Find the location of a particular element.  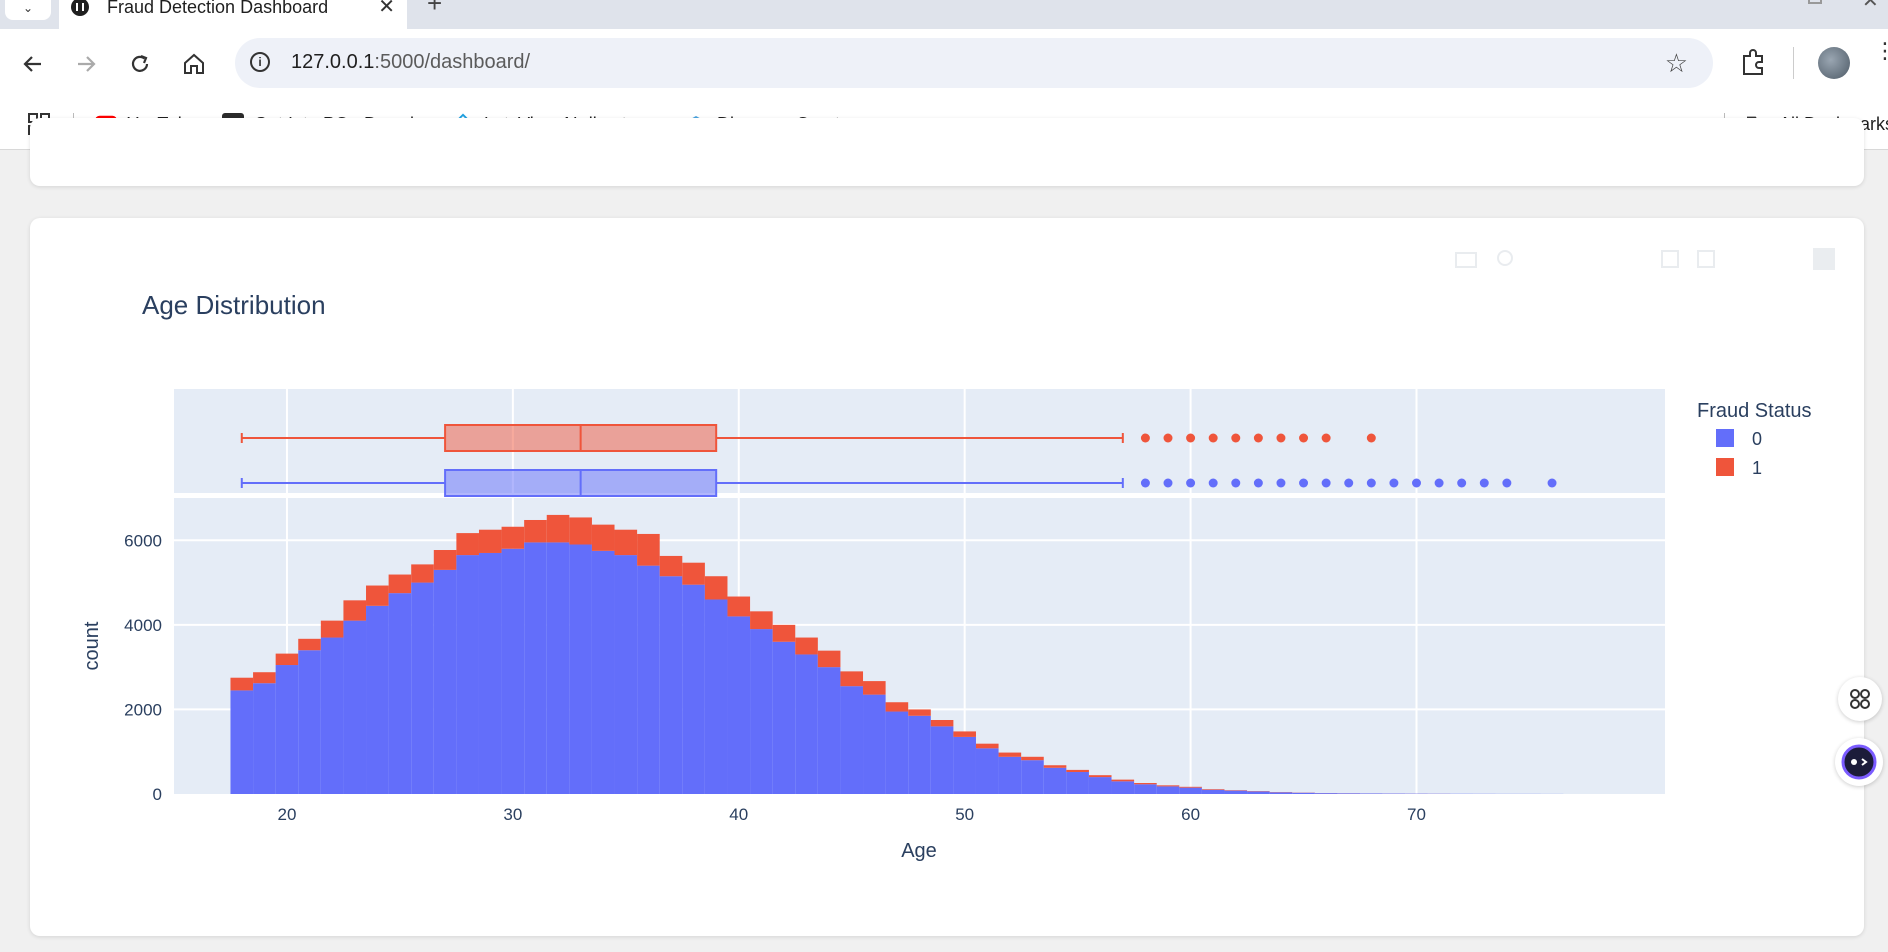

tab-search-button: ⌄ is located at coordinates (28, 10).